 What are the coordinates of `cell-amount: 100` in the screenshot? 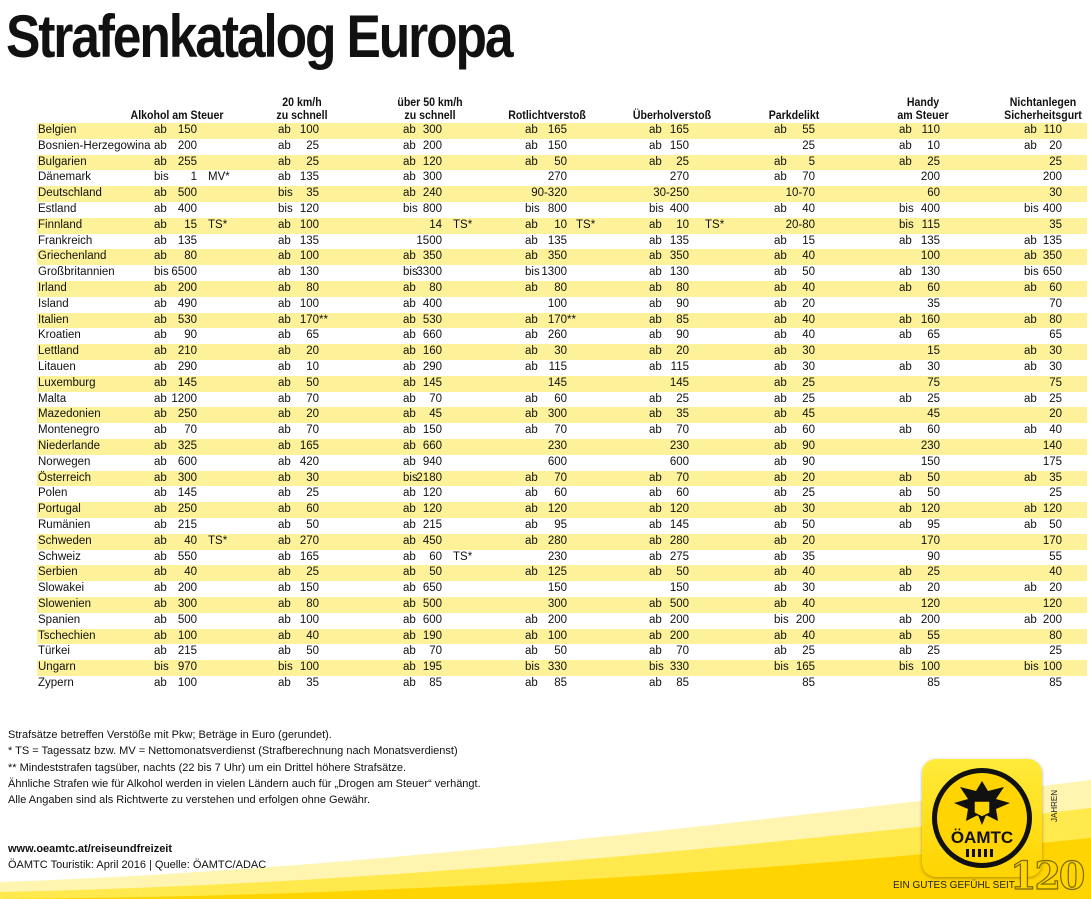 It's located at (309, 303).